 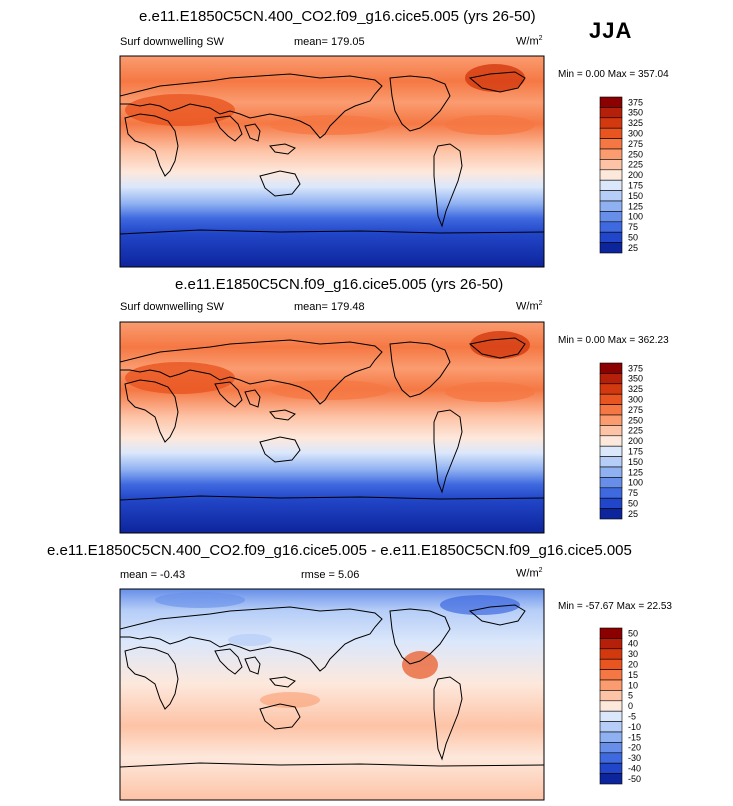 What do you see at coordinates (635, 472) in the screenshot?
I see `colorbar-2-label: 125` at bounding box center [635, 472].